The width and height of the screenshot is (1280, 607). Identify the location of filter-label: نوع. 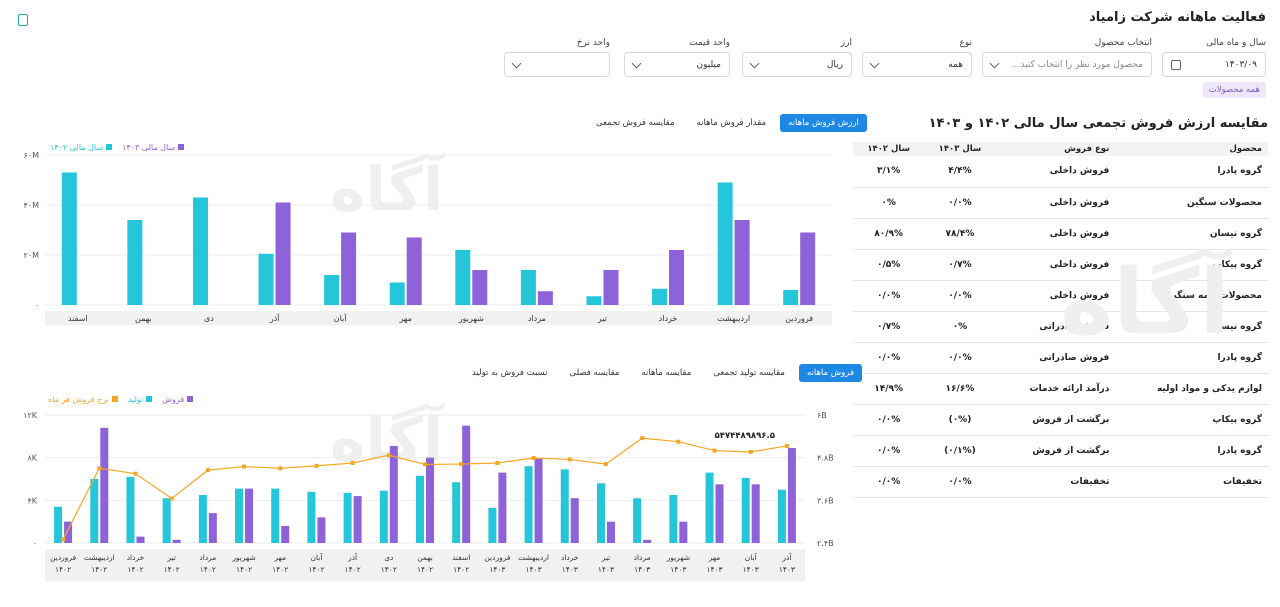
(965, 43).